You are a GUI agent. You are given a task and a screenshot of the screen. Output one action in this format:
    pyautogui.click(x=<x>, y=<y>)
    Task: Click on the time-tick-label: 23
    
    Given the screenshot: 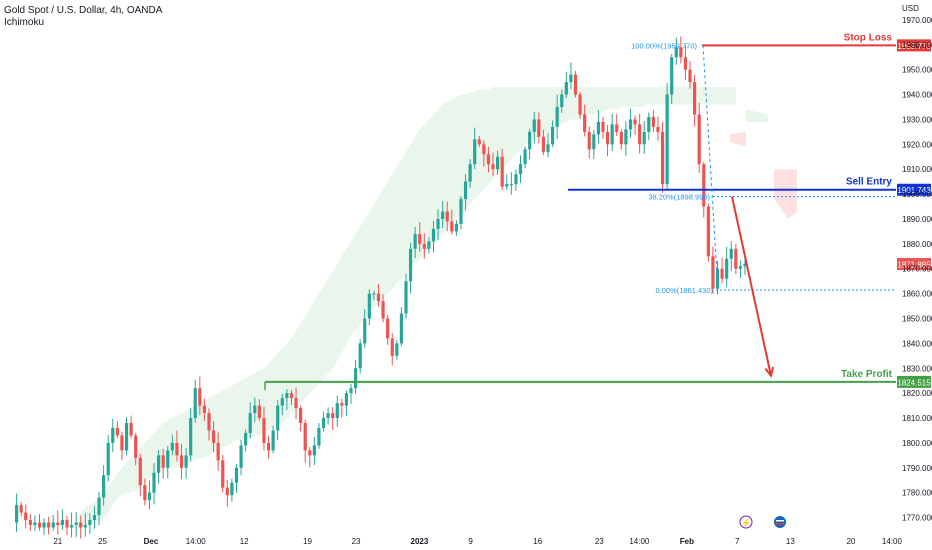 What is the action you would take?
    pyautogui.click(x=356, y=541)
    